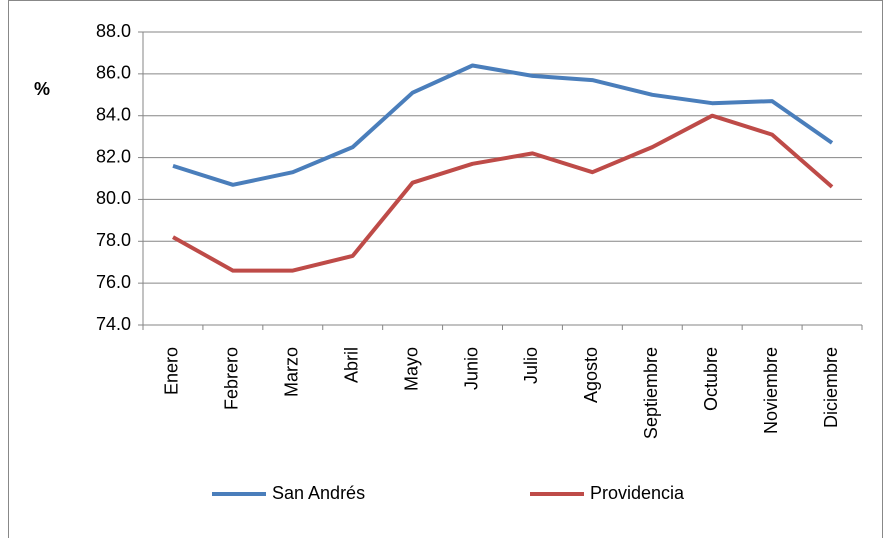  Describe the element at coordinates (471, 368) in the screenshot. I see `x-tick-label: Junio` at that location.